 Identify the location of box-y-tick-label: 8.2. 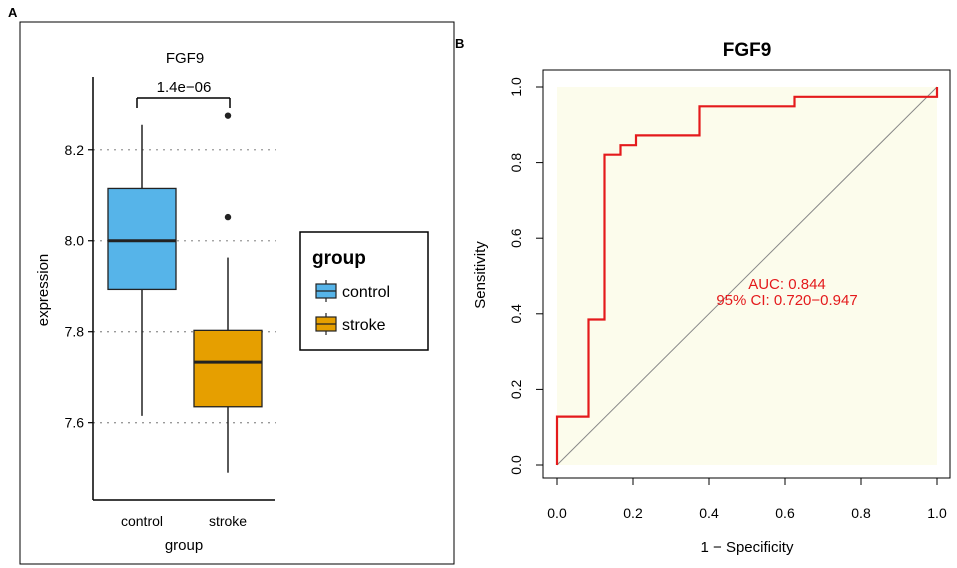
(75, 150).